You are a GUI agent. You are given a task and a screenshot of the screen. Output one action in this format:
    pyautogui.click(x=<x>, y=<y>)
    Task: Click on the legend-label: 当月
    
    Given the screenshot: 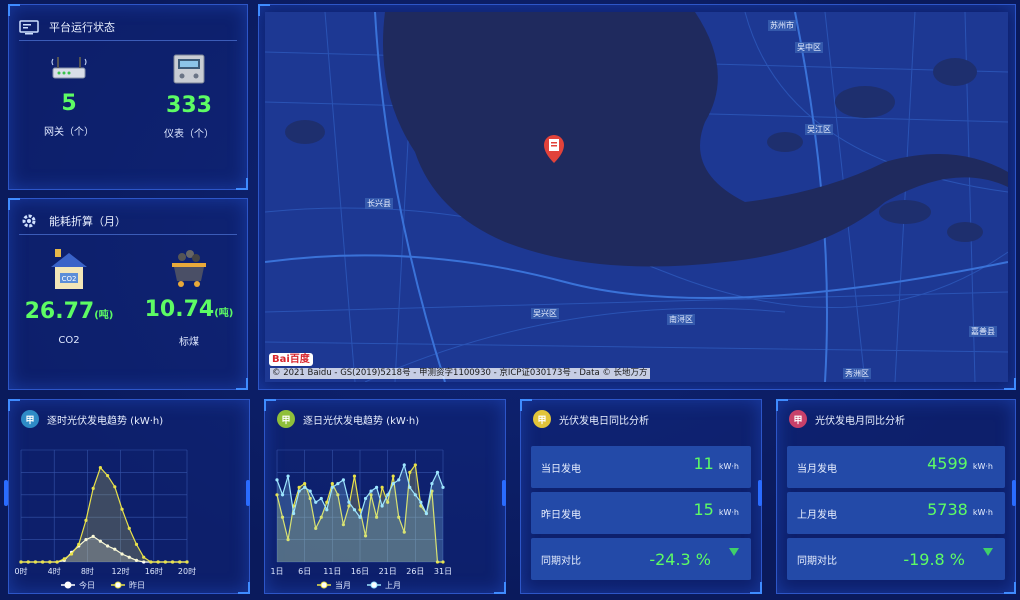 What is the action you would take?
    pyautogui.click(x=343, y=585)
    